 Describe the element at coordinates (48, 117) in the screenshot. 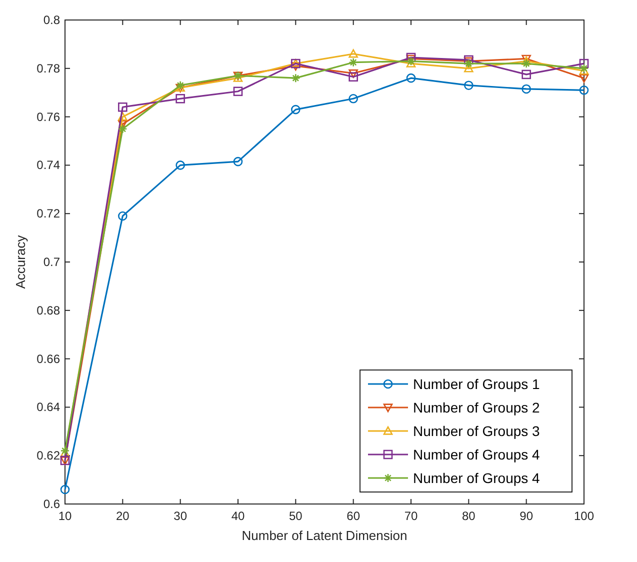

I see `y-tick-label: 0.76` at that location.